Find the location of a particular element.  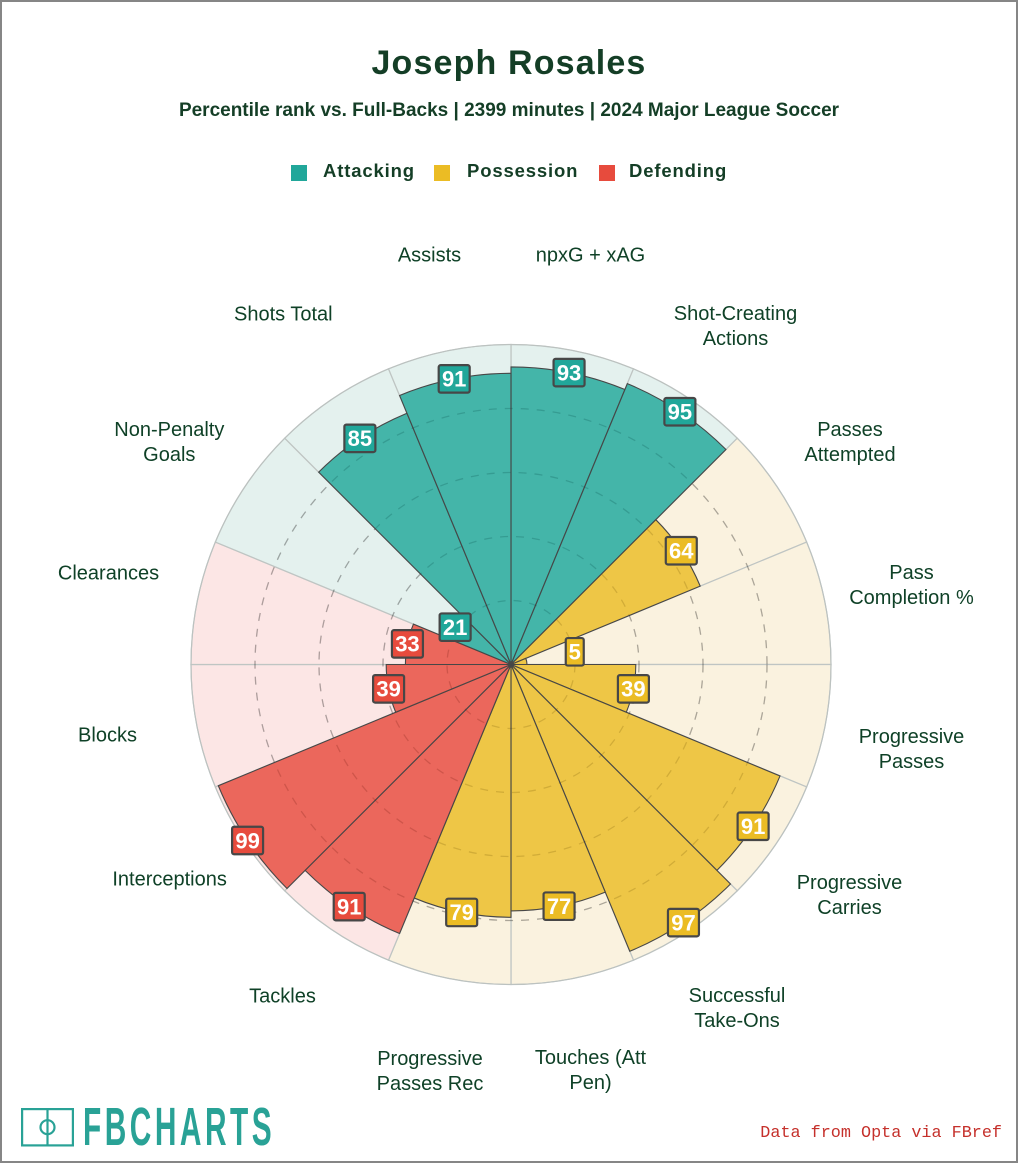

svg-text: 99 is located at coordinates (247, 840).